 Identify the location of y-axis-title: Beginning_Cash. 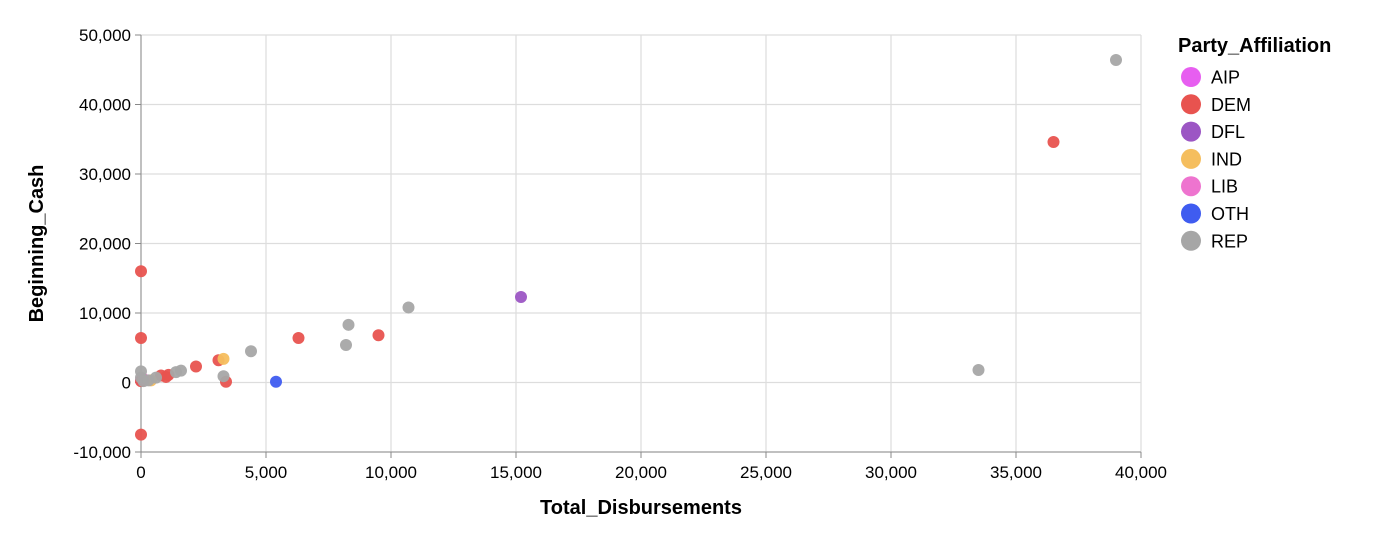
(37, 244).